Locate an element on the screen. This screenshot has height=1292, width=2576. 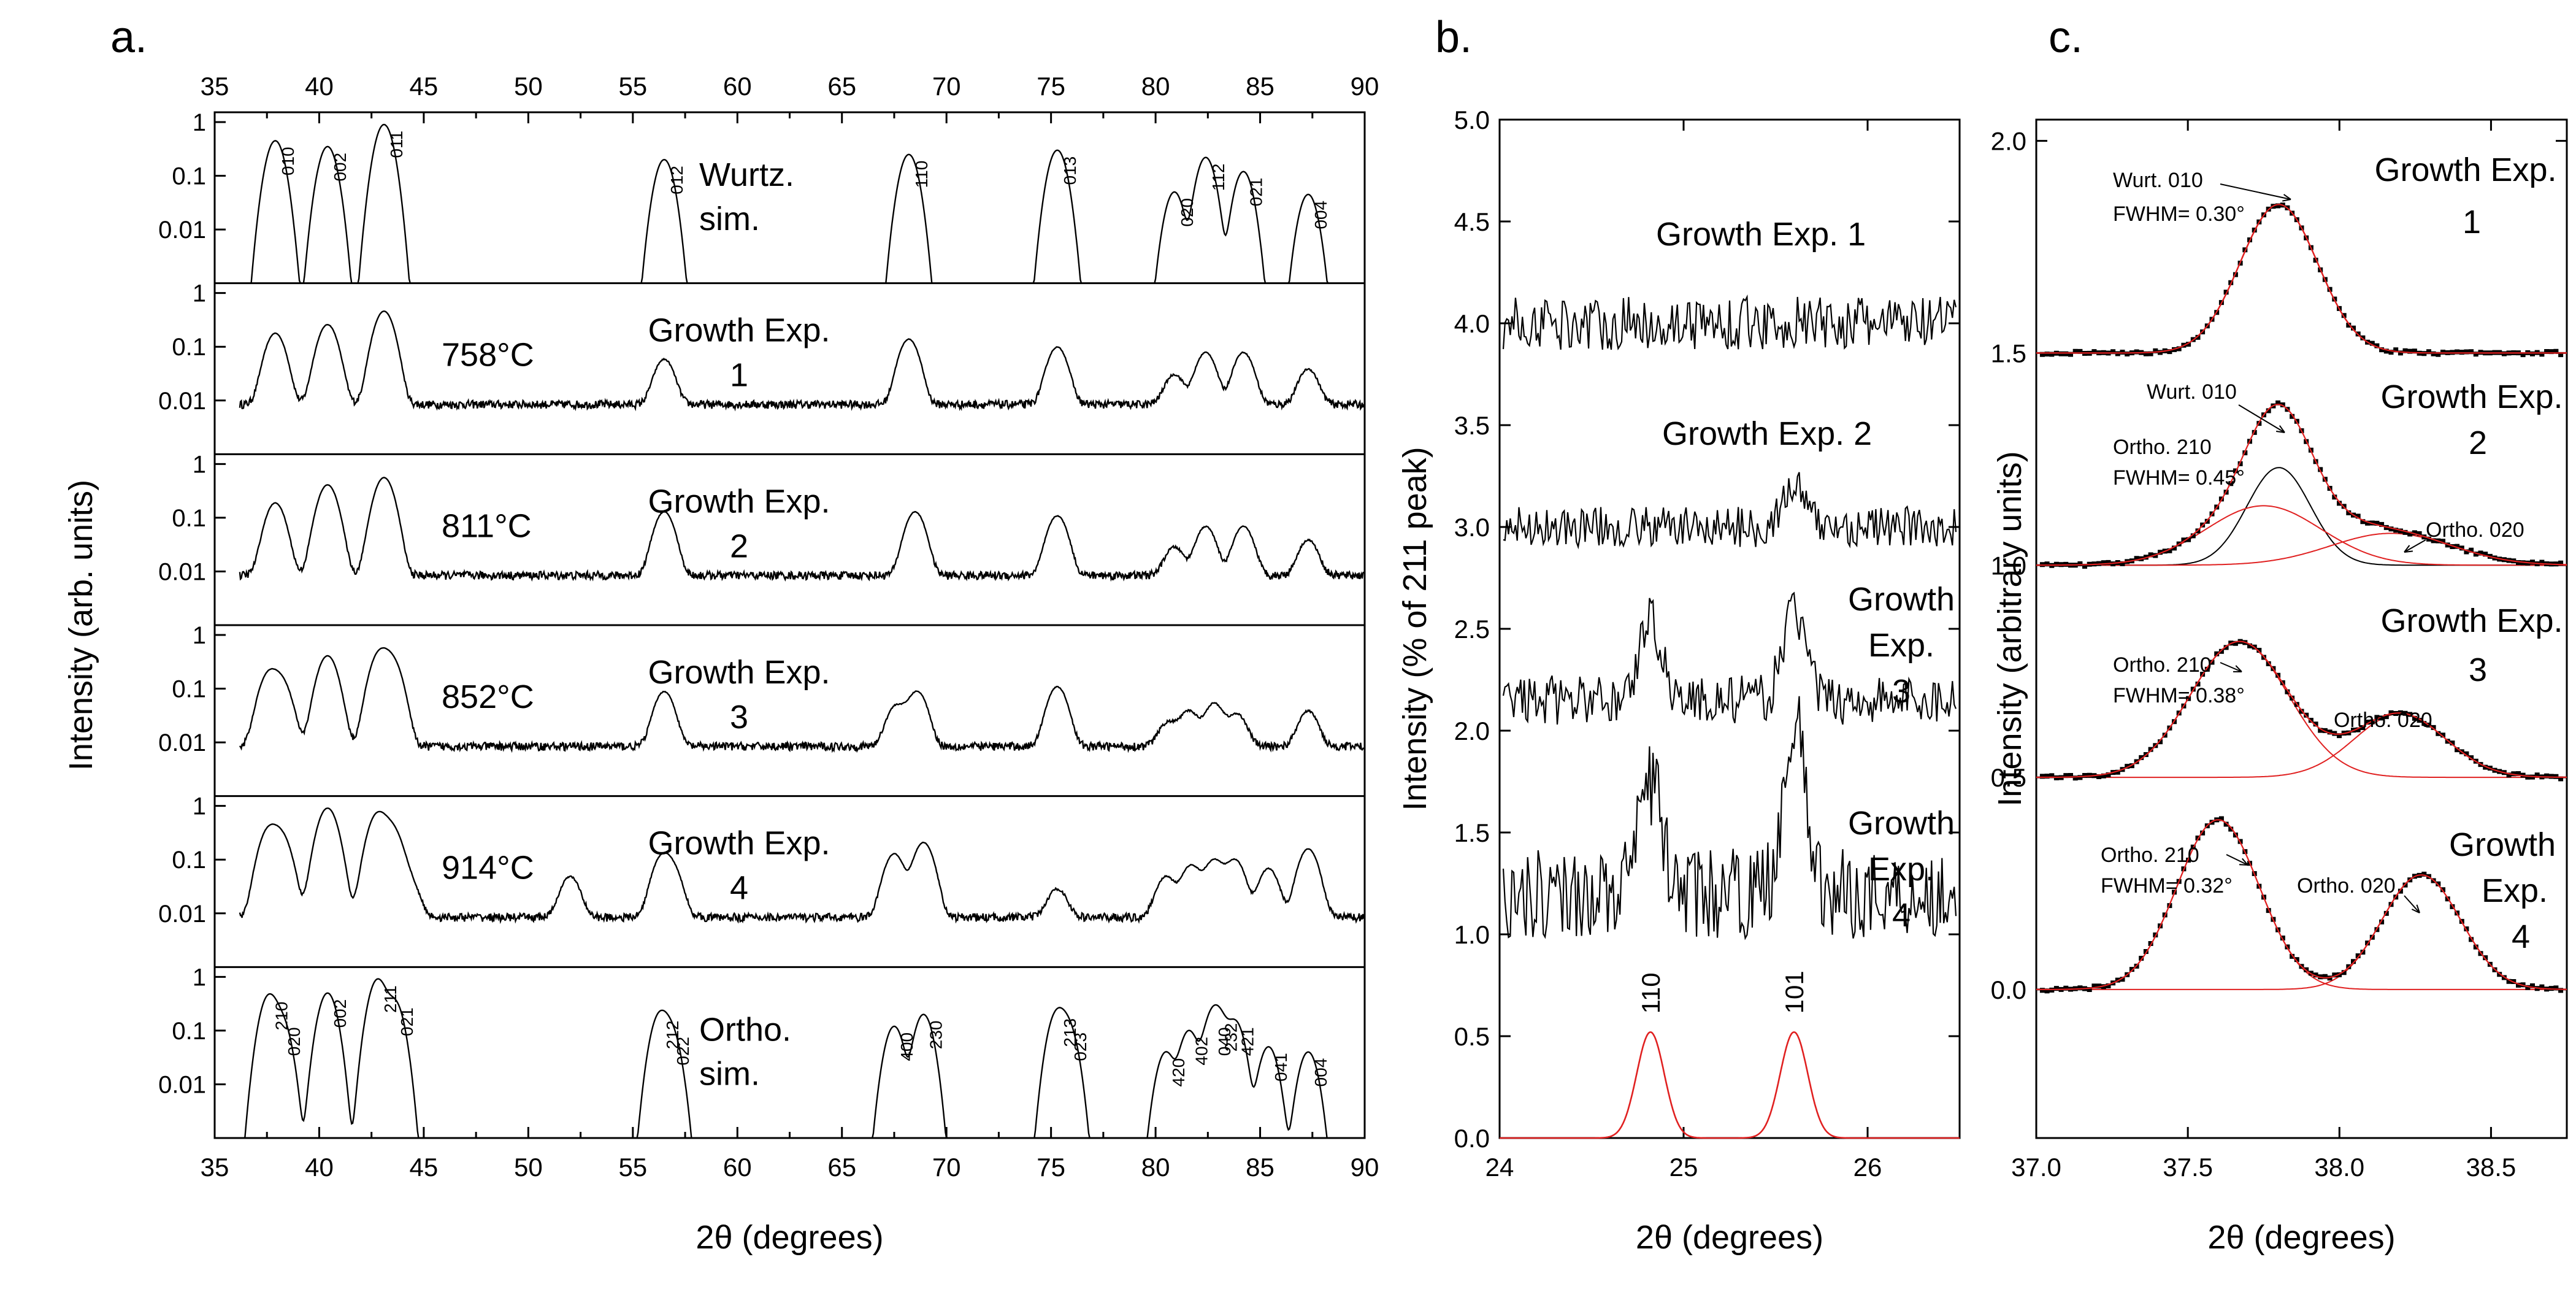
panel-c-xtick-label: 37.5 is located at coordinates (2188, 1167).